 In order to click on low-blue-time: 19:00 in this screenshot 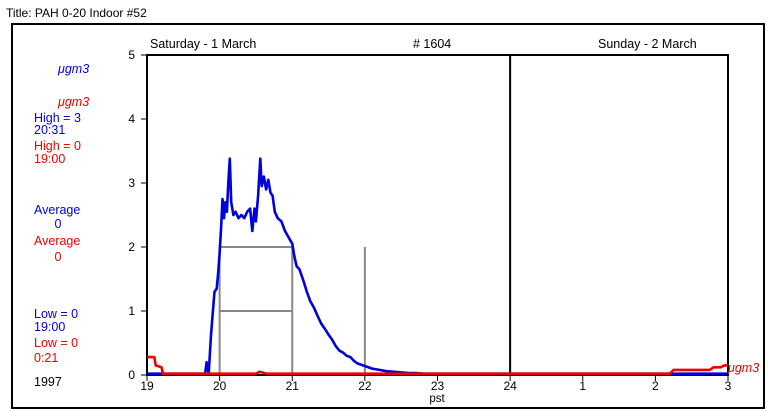, I will do `click(49, 327)`.